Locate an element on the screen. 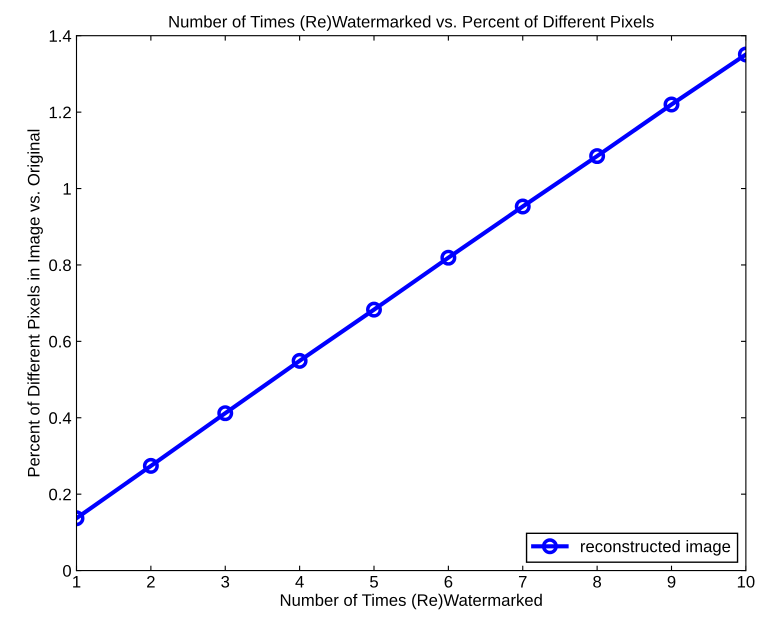 The width and height of the screenshot is (765, 627). y-tick-label: 1 is located at coordinates (67, 189).